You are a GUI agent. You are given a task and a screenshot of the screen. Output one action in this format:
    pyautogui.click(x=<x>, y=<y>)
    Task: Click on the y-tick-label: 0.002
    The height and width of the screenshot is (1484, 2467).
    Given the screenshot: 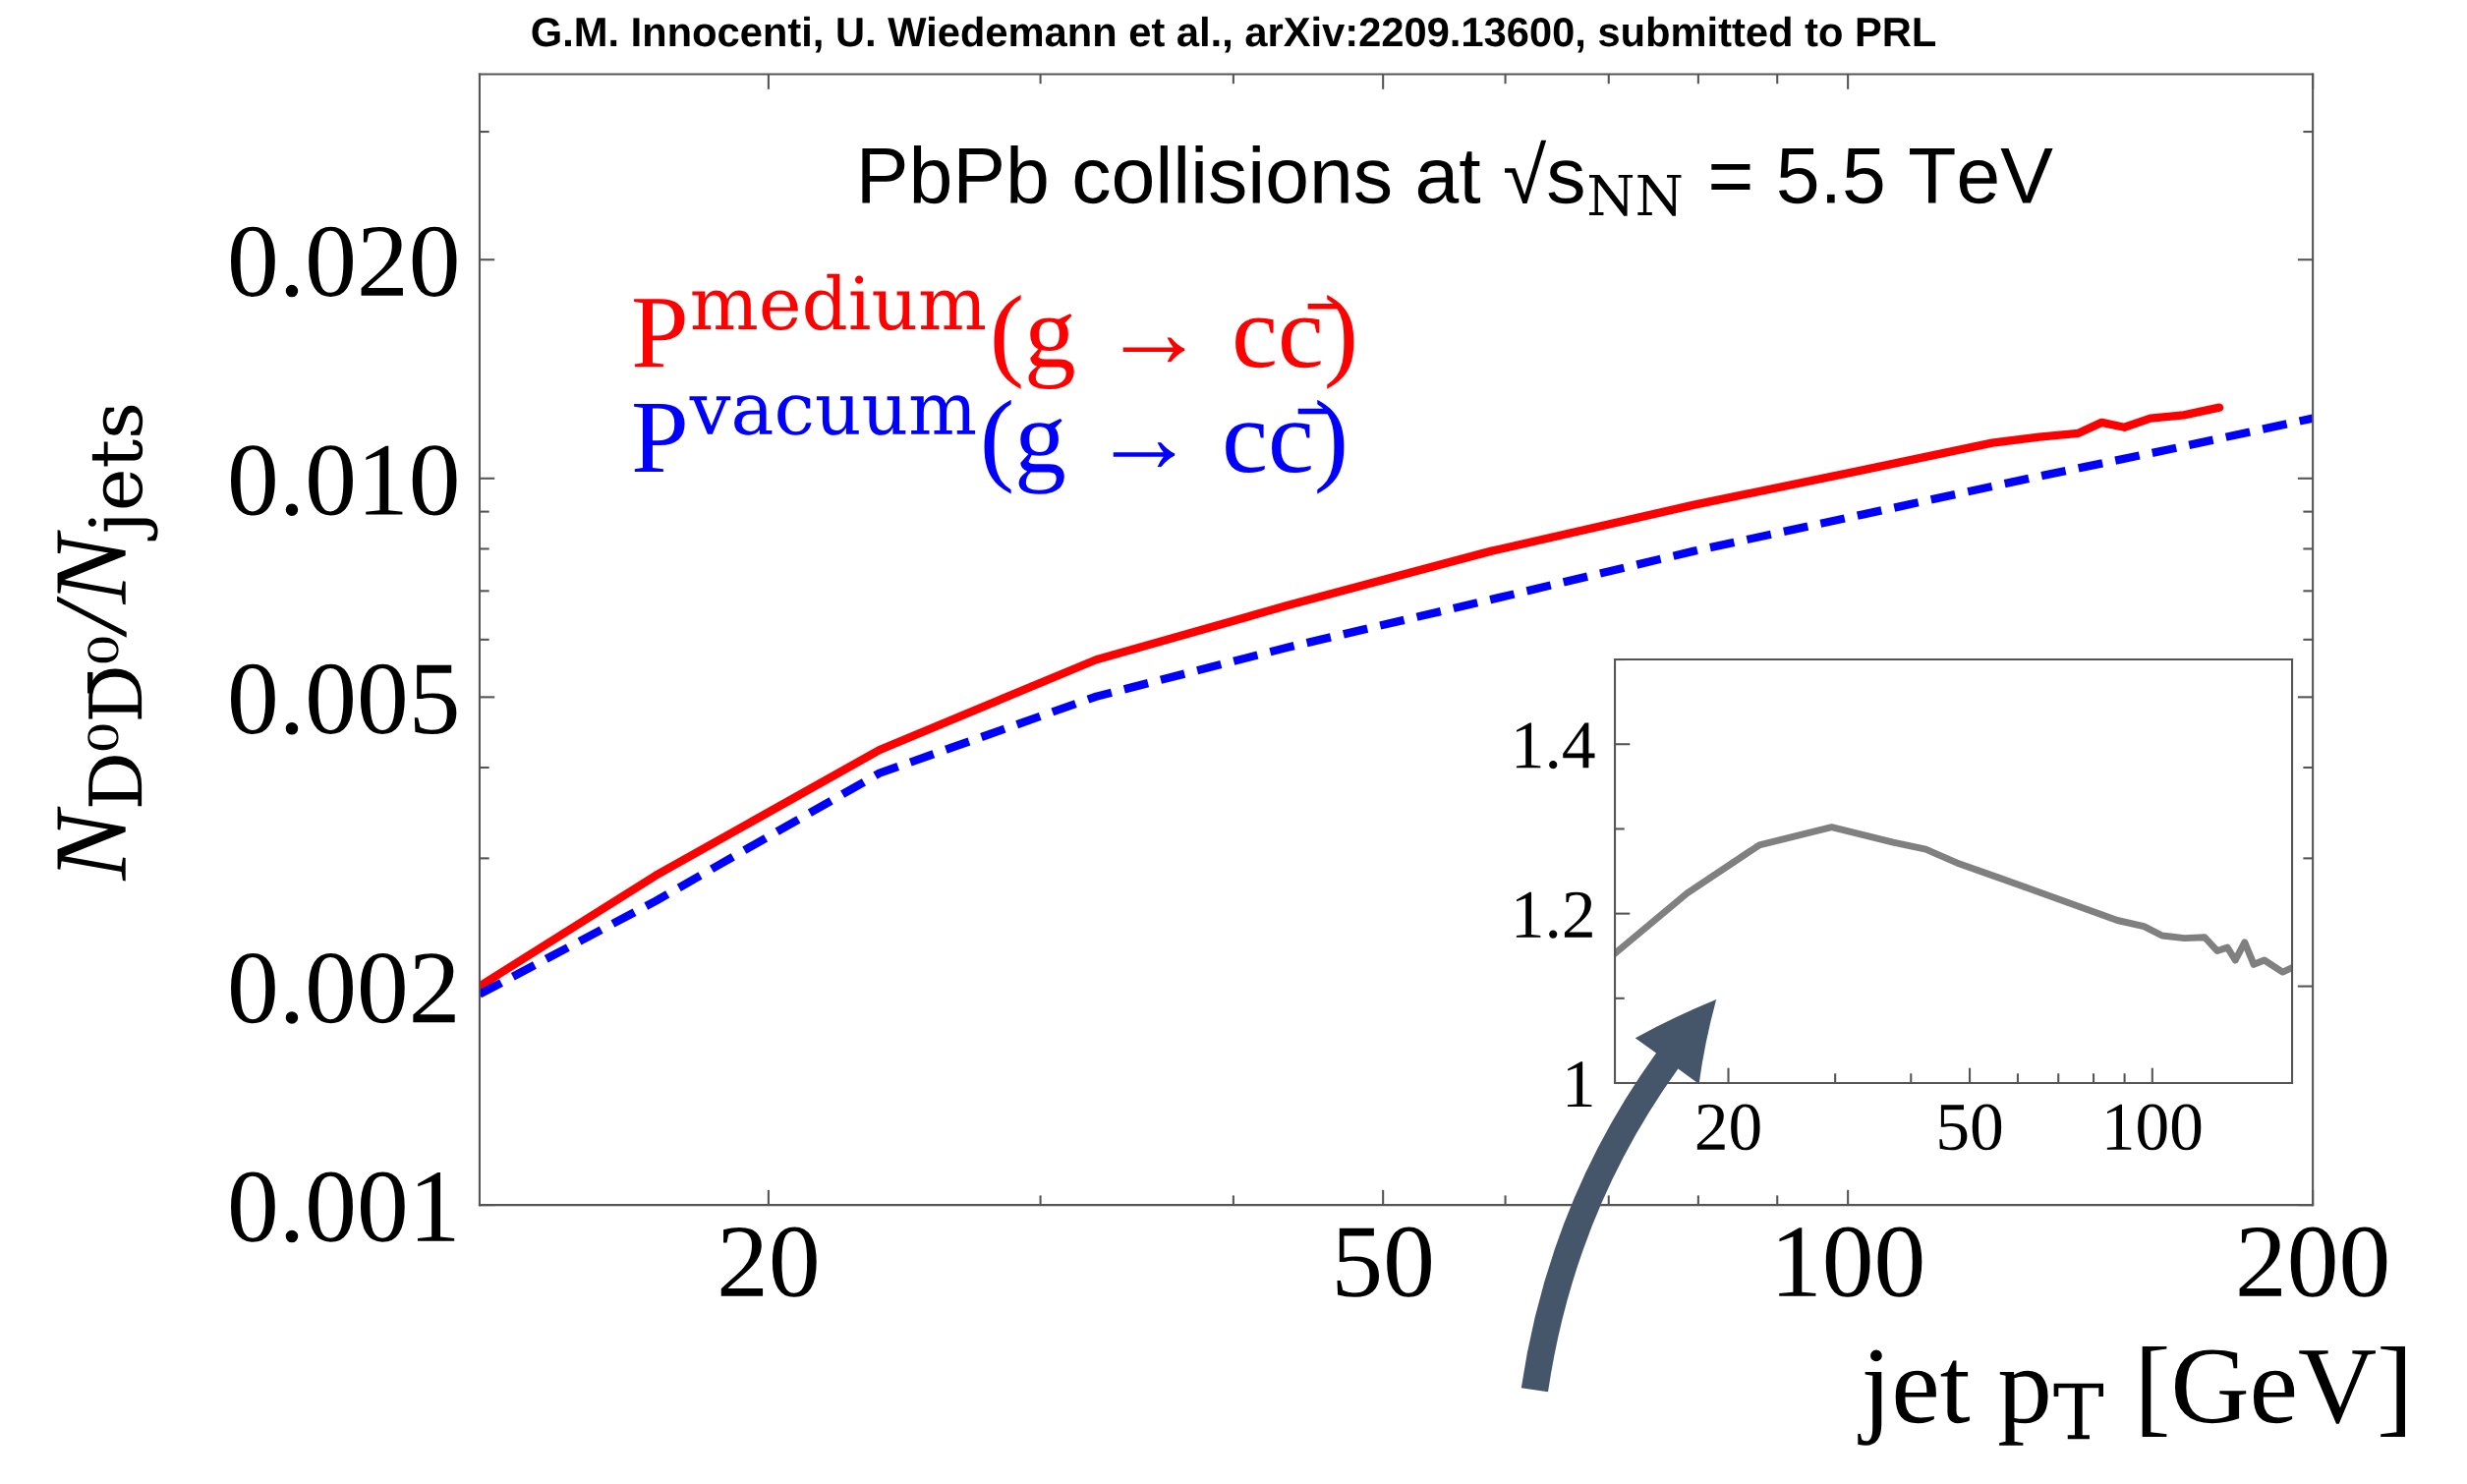 What is the action you would take?
    pyautogui.click(x=343, y=988)
    